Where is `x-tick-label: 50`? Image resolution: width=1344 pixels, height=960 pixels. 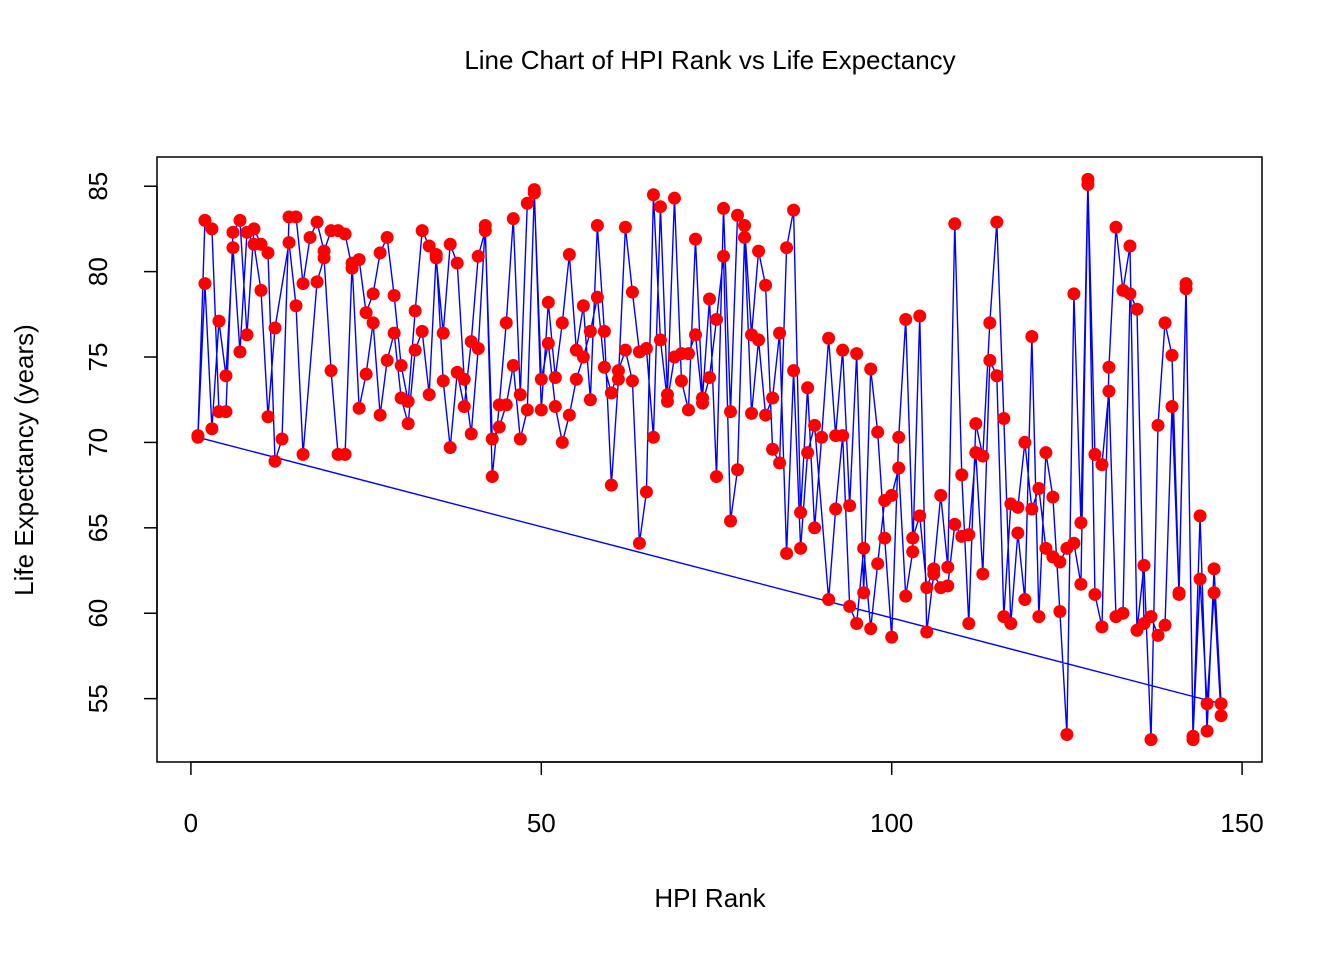
x-tick-label: 50 is located at coordinates (541, 823).